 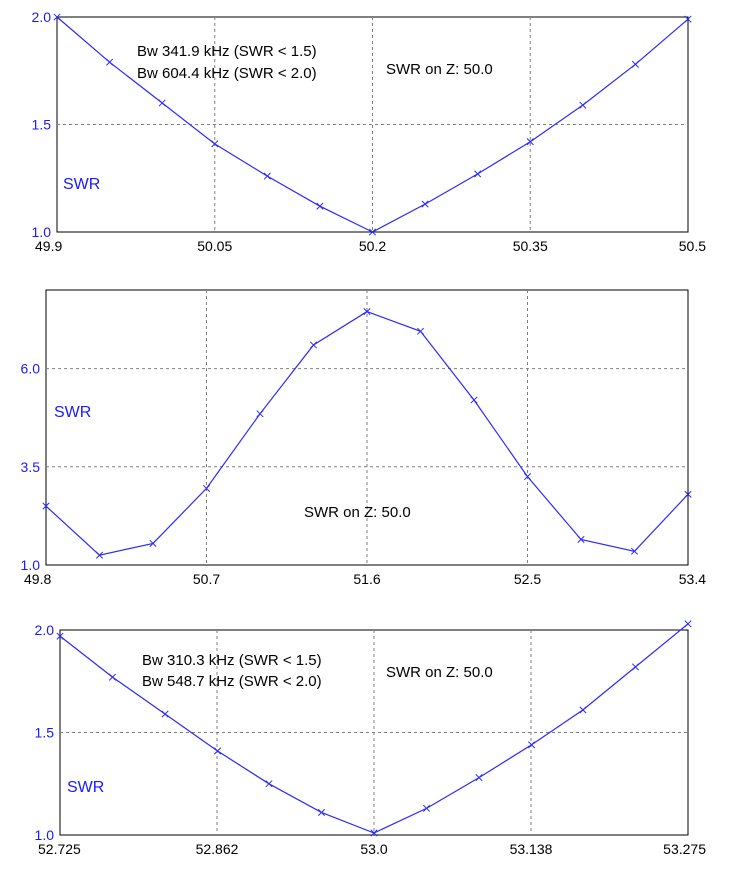 I want to click on x-tick-label: 50.2, so click(x=372, y=246).